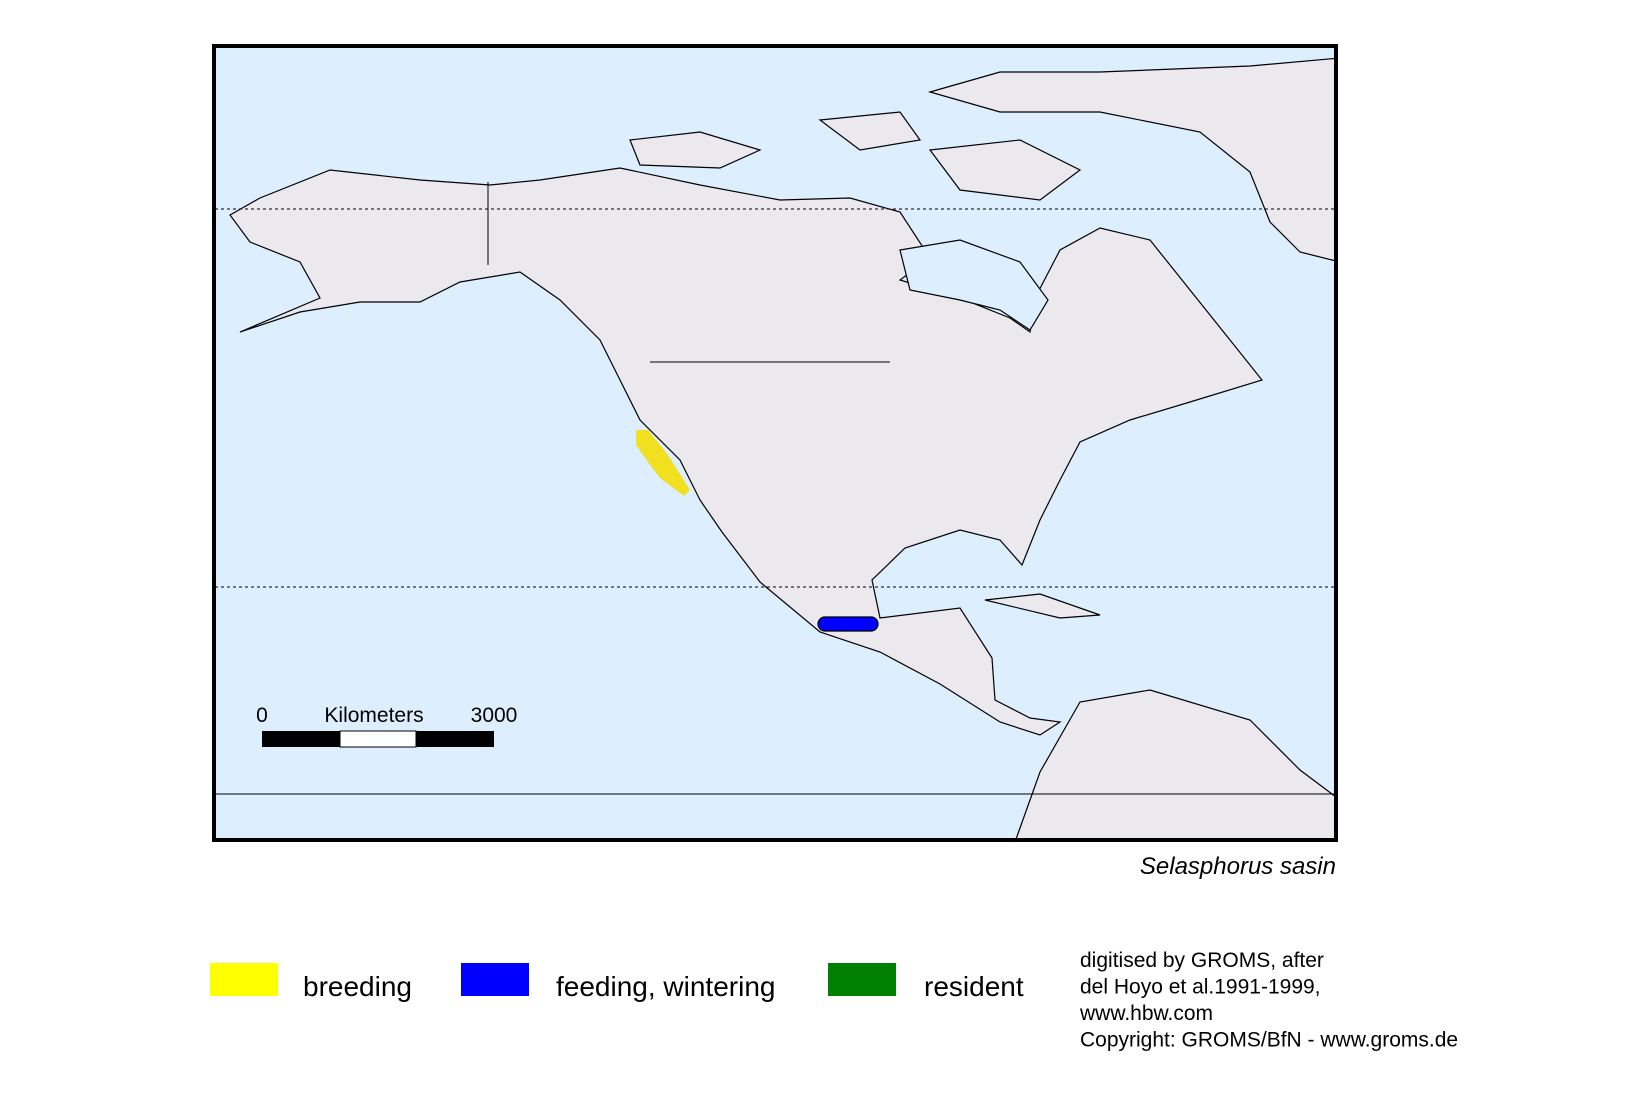  I want to click on legend-label: feeding, wintering, so click(665, 986).